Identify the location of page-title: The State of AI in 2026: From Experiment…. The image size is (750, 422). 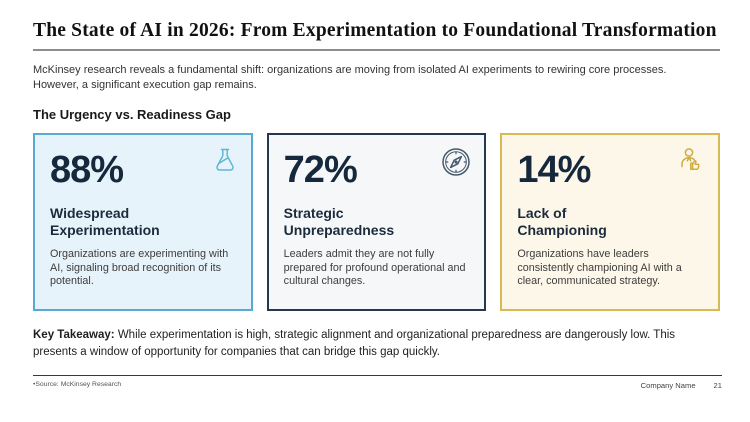
(375, 30).